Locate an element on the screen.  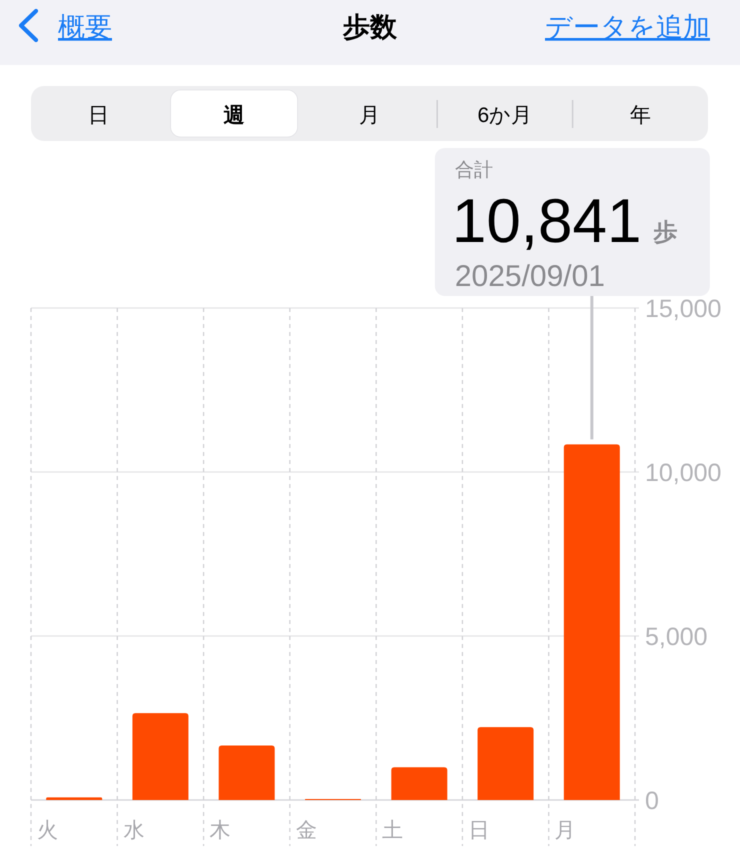
text: 年 is located at coordinates (640, 115).